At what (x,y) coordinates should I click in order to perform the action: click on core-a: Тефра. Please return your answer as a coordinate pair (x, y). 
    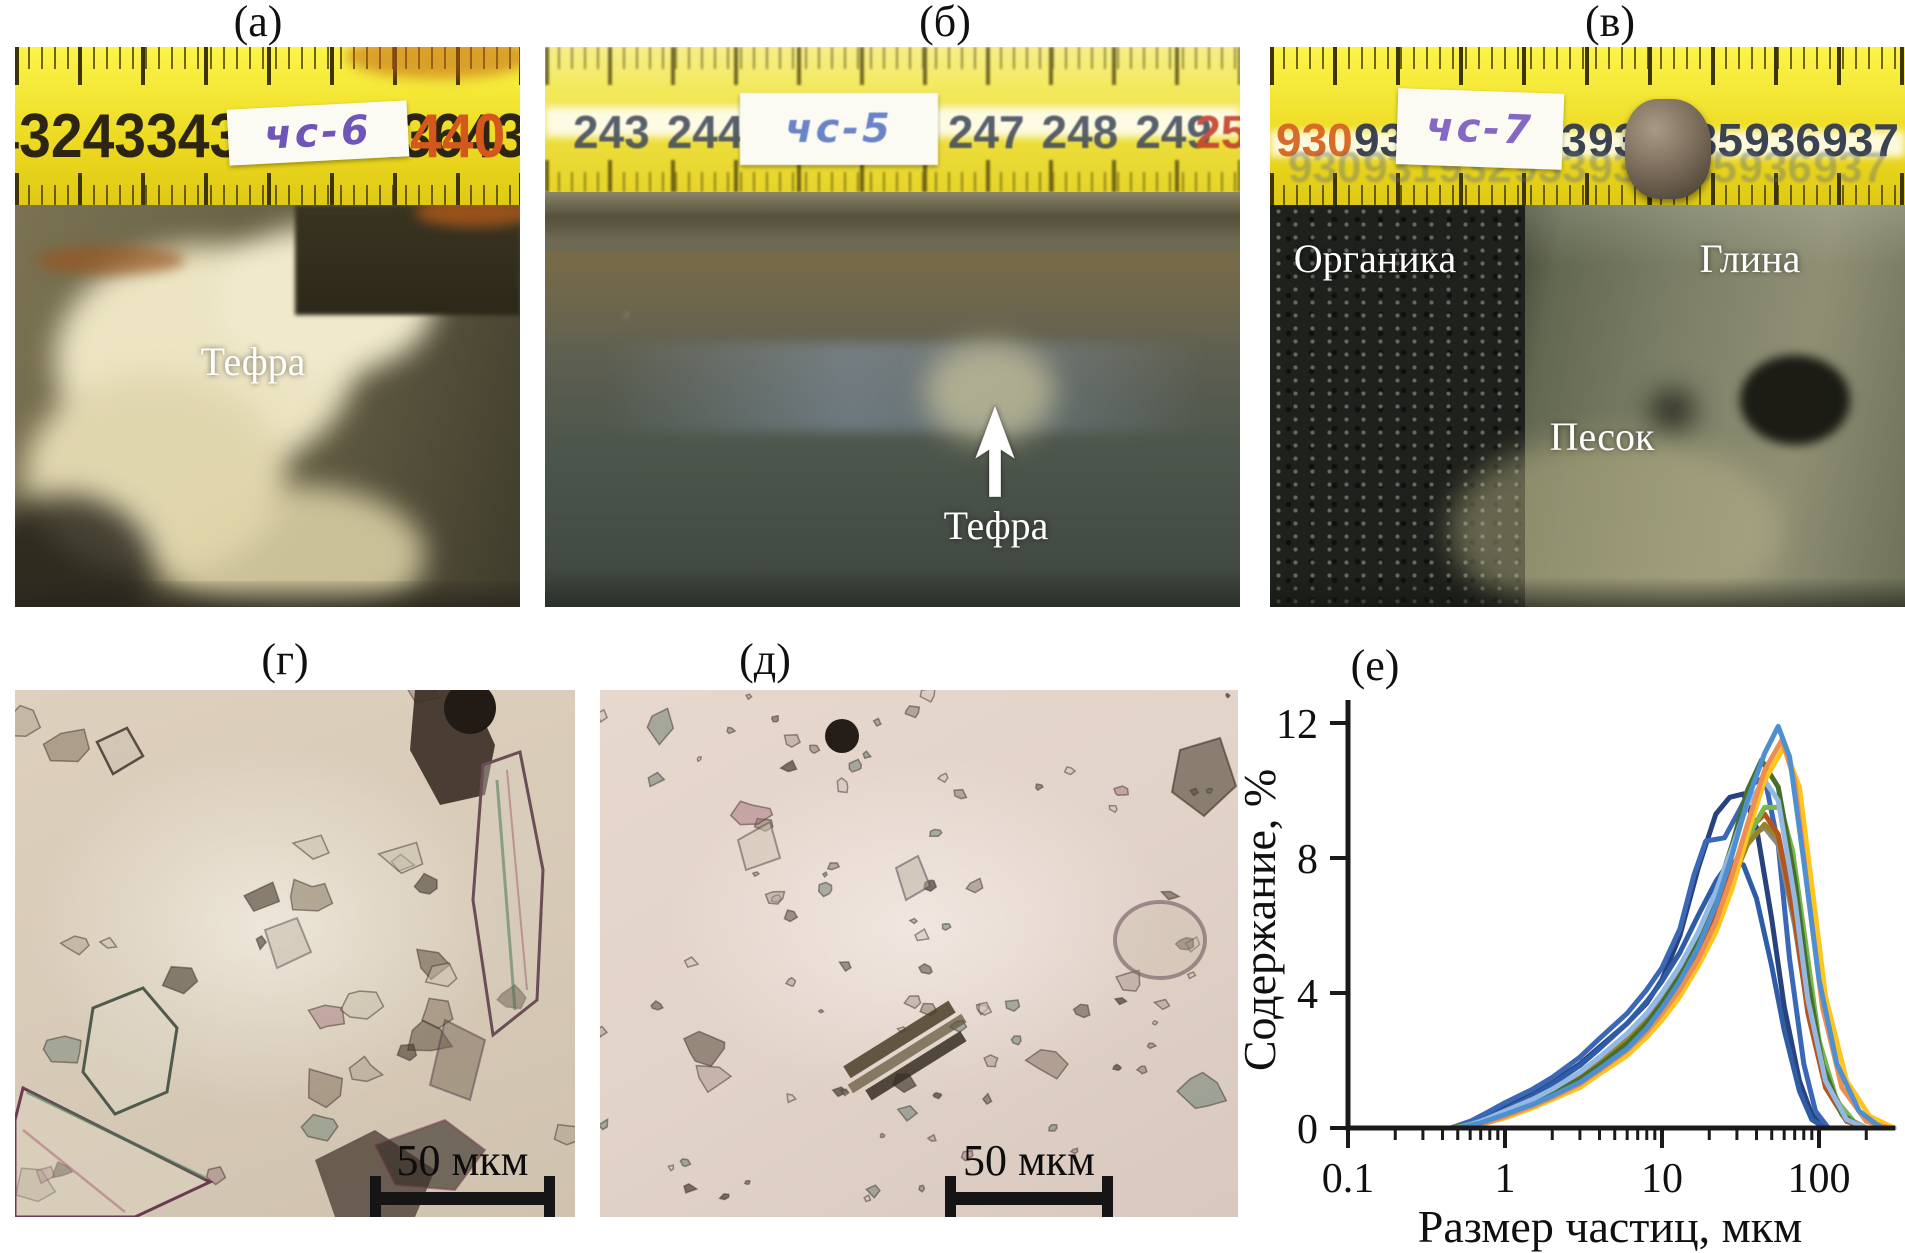
    Looking at the image, I should click on (267, 406).